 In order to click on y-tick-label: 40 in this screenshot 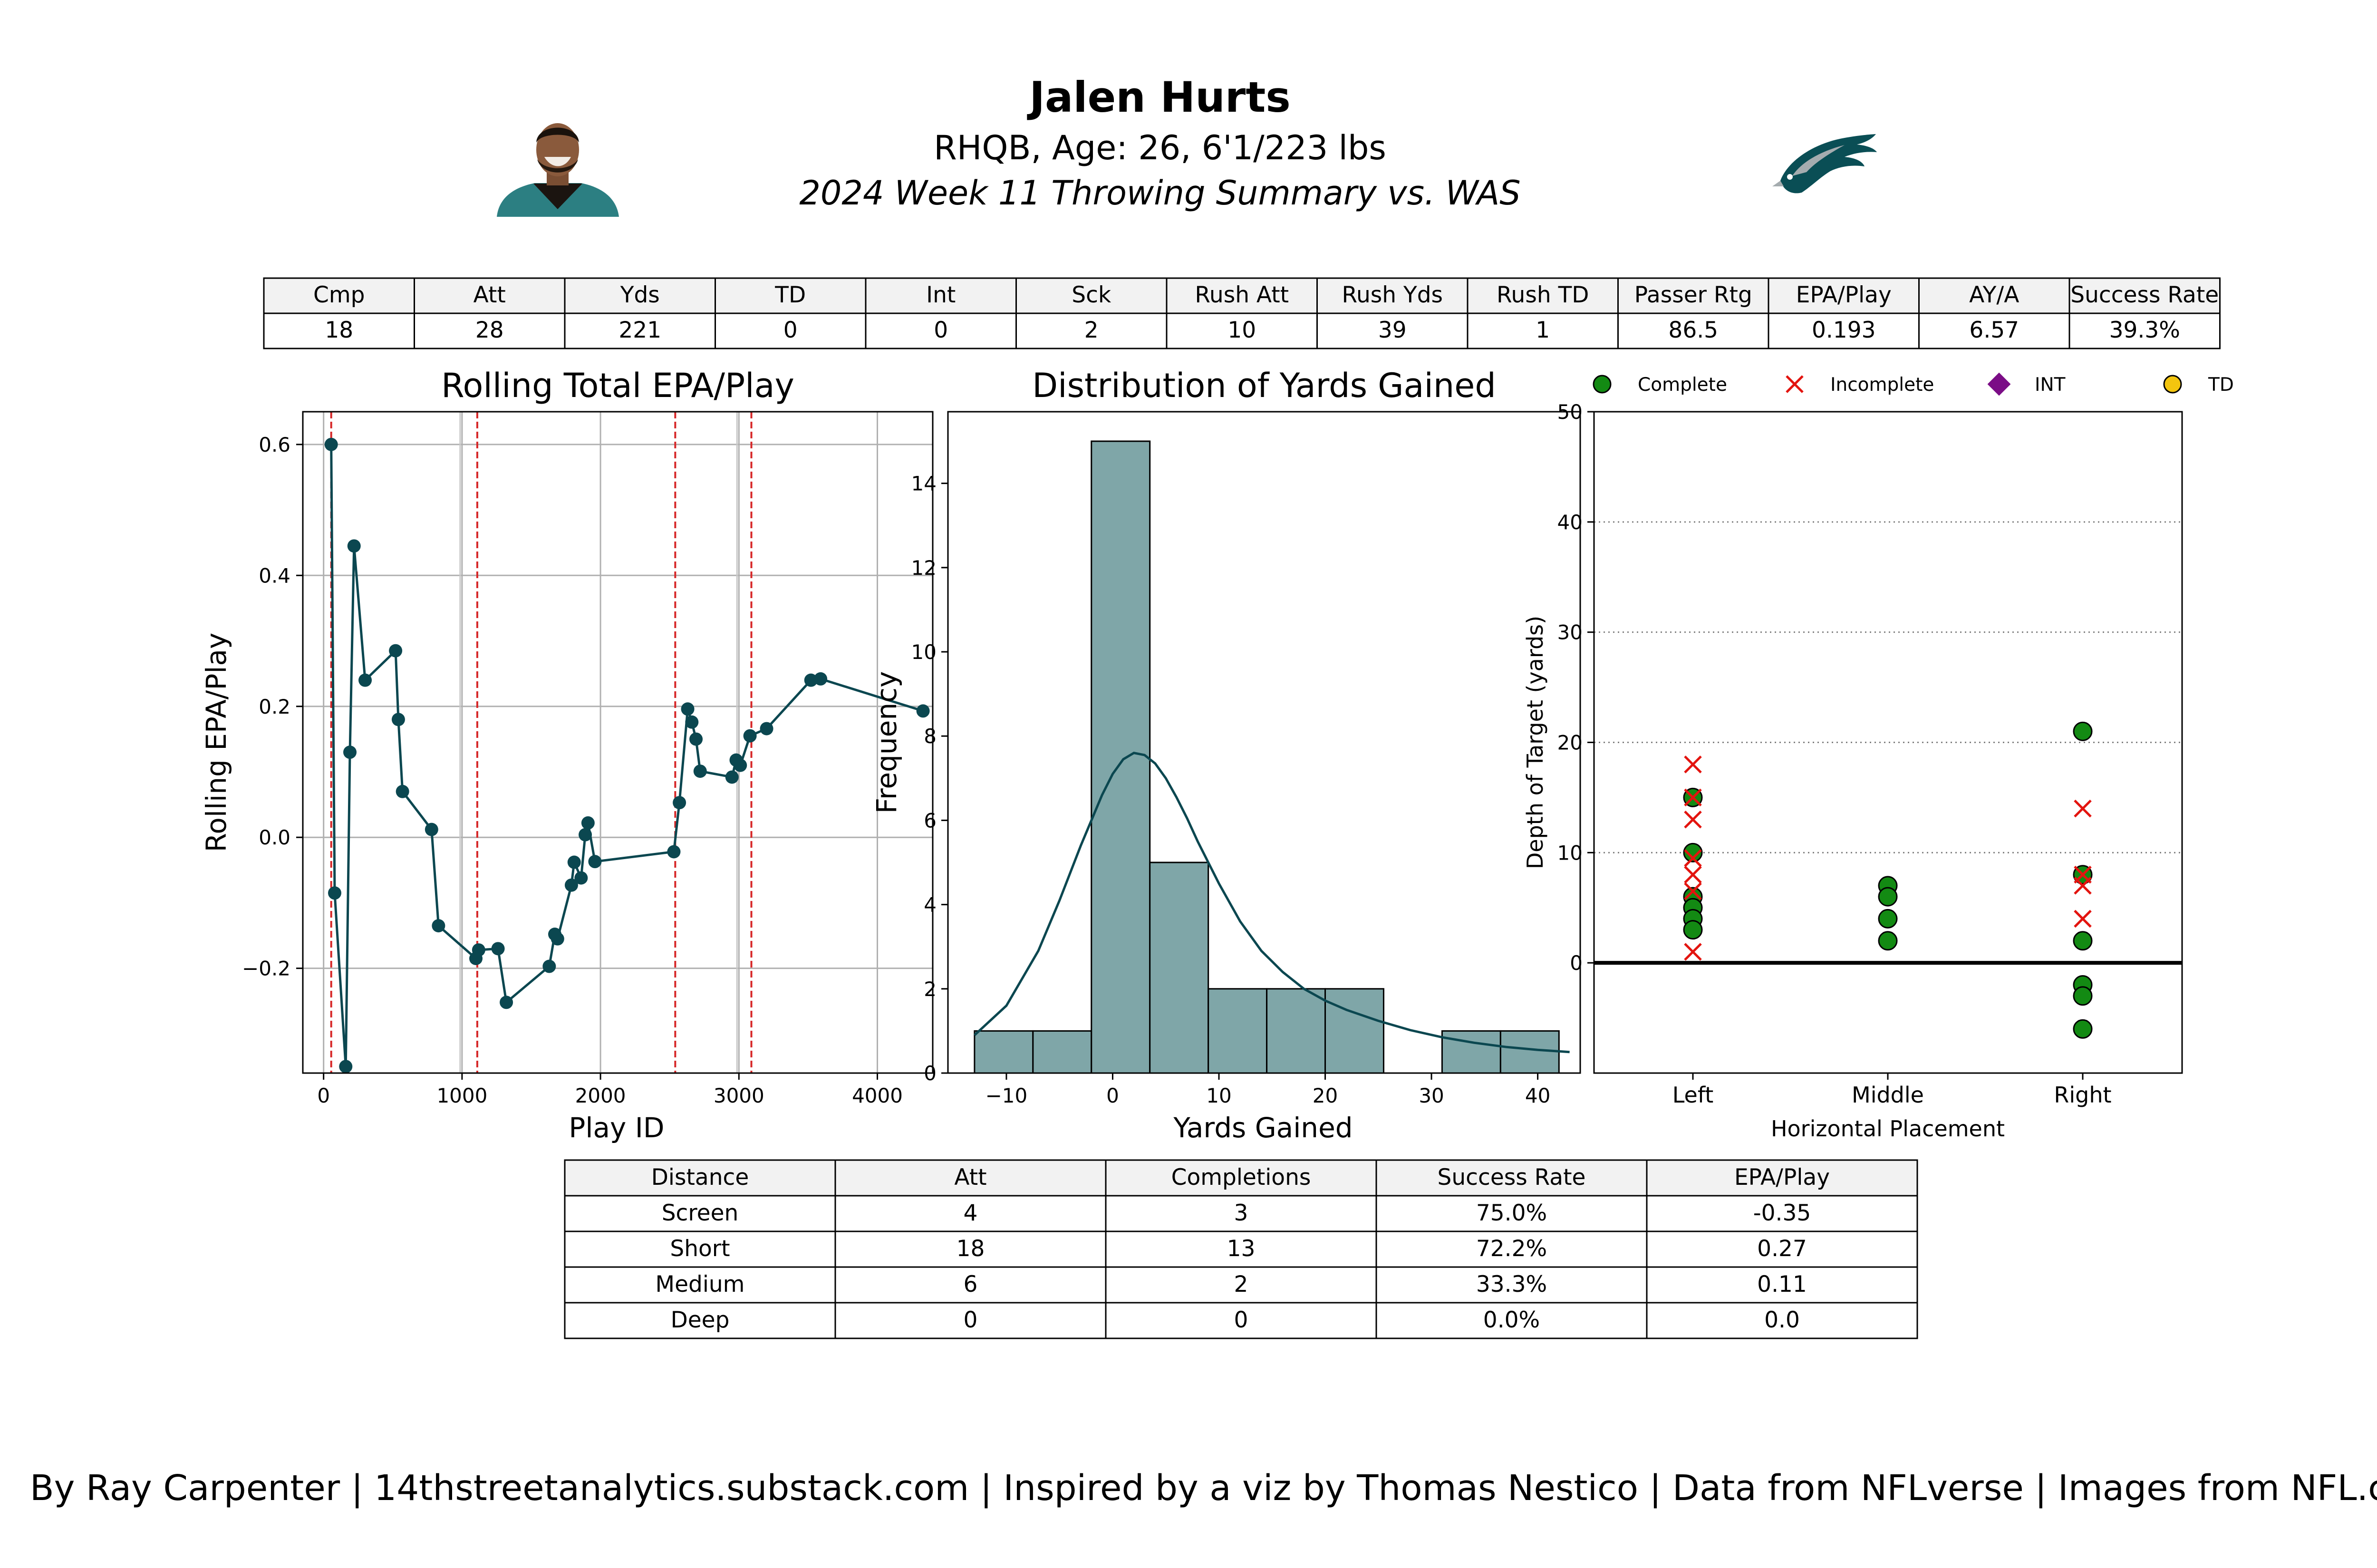, I will do `click(1570, 522)`.